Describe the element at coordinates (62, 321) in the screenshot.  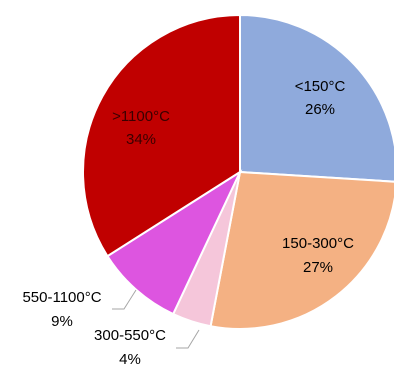
I see `slice-percent-label: 9%` at that location.